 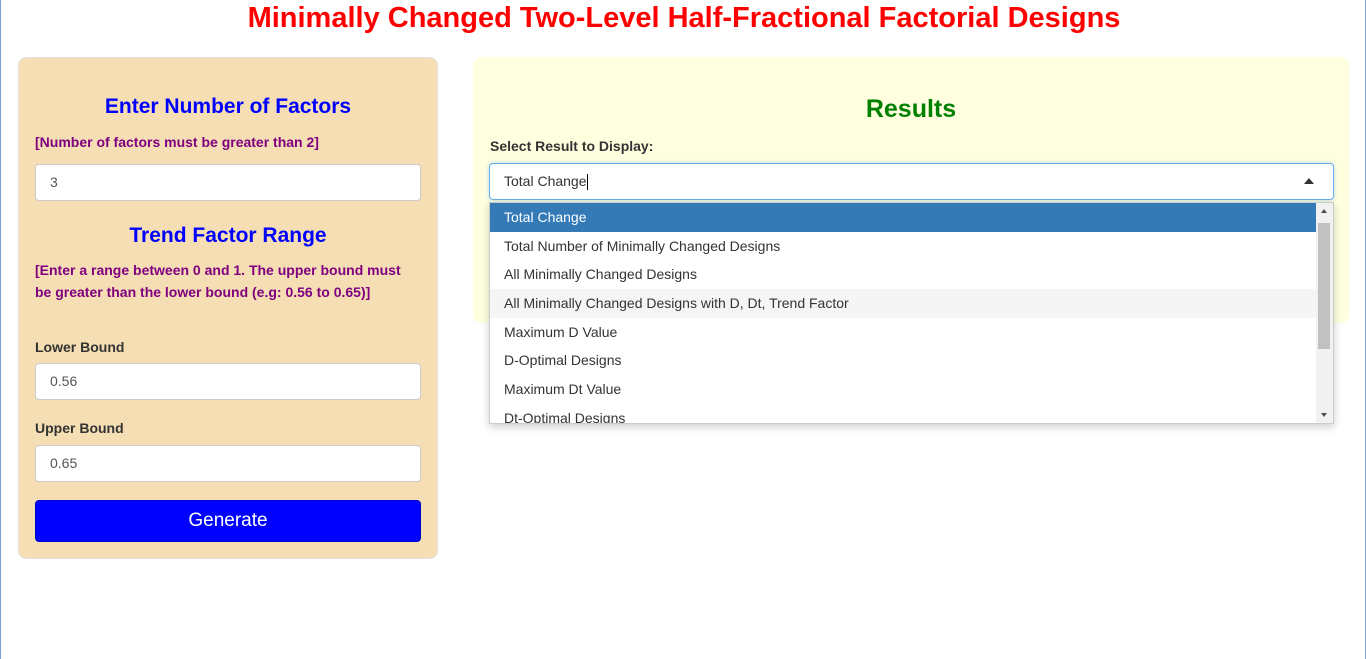 What do you see at coordinates (228, 463) in the screenshot?
I see `upper-bound-input: 0.65` at bounding box center [228, 463].